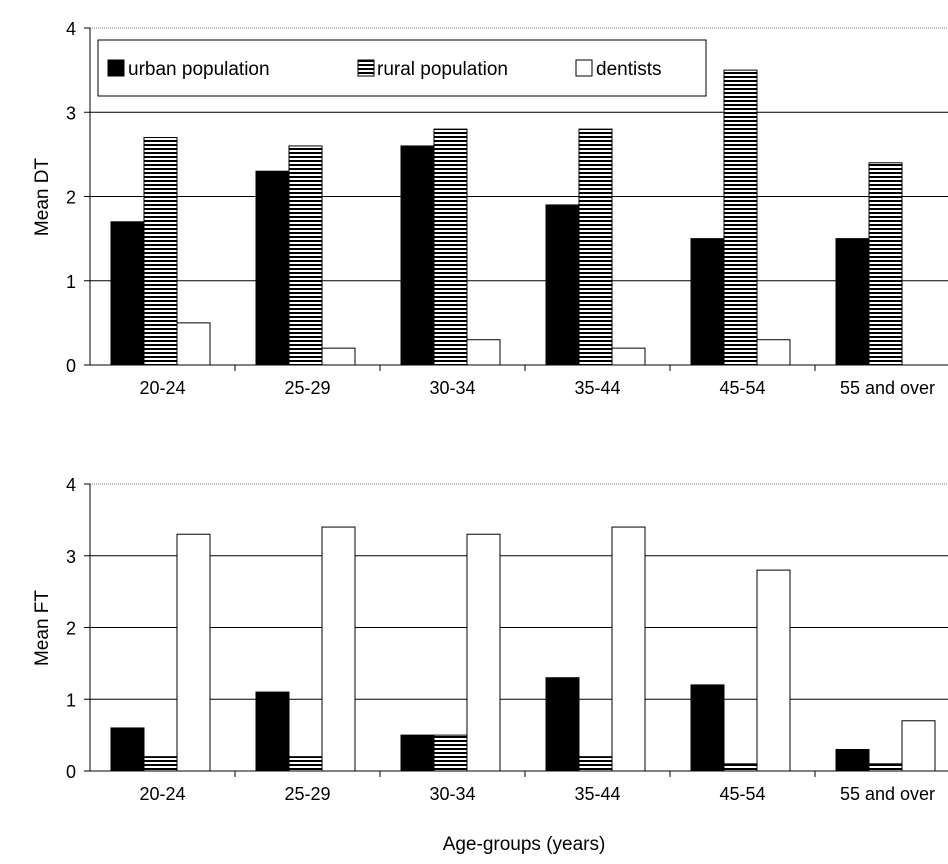 This screenshot has height=864, width=948. What do you see at coordinates (452, 794) in the screenshot?
I see `chart-ft-xtick-label: 30-34` at bounding box center [452, 794].